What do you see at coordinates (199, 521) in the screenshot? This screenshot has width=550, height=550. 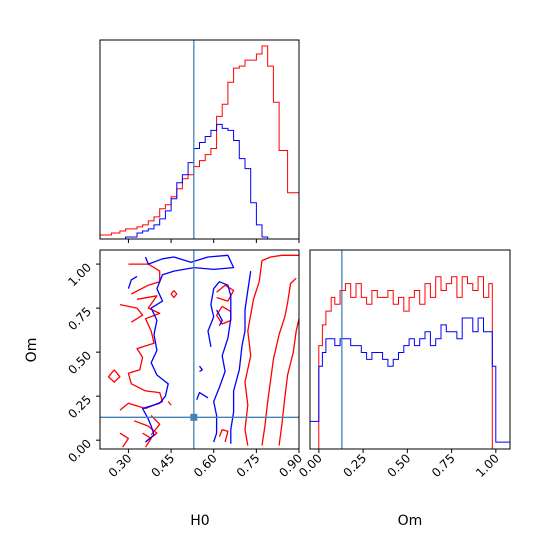 I see `x-axis-label-h0: H0` at bounding box center [199, 521].